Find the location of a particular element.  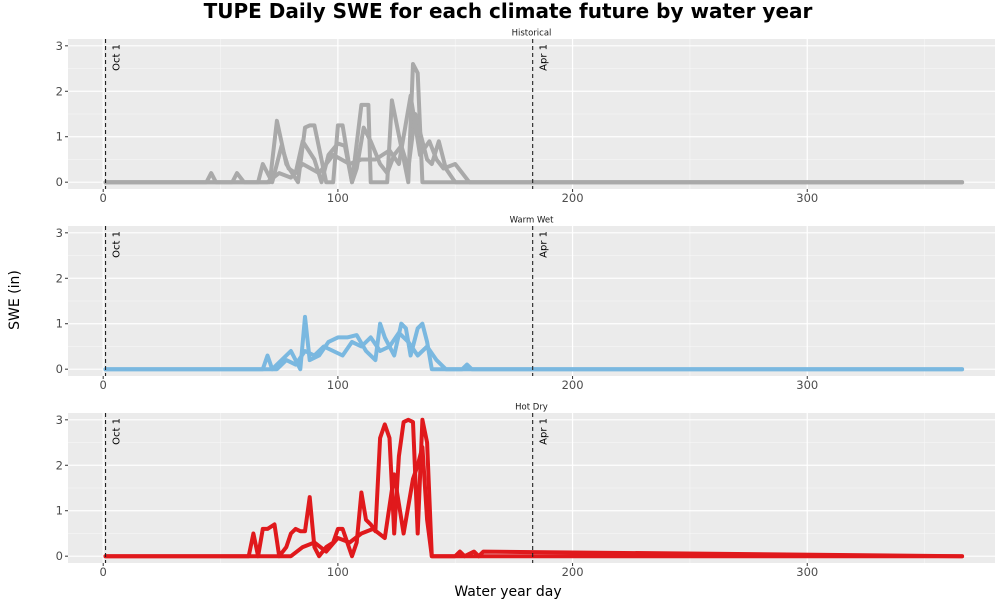

y-axis-title: SWE (in) is located at coordinates (15, 300).